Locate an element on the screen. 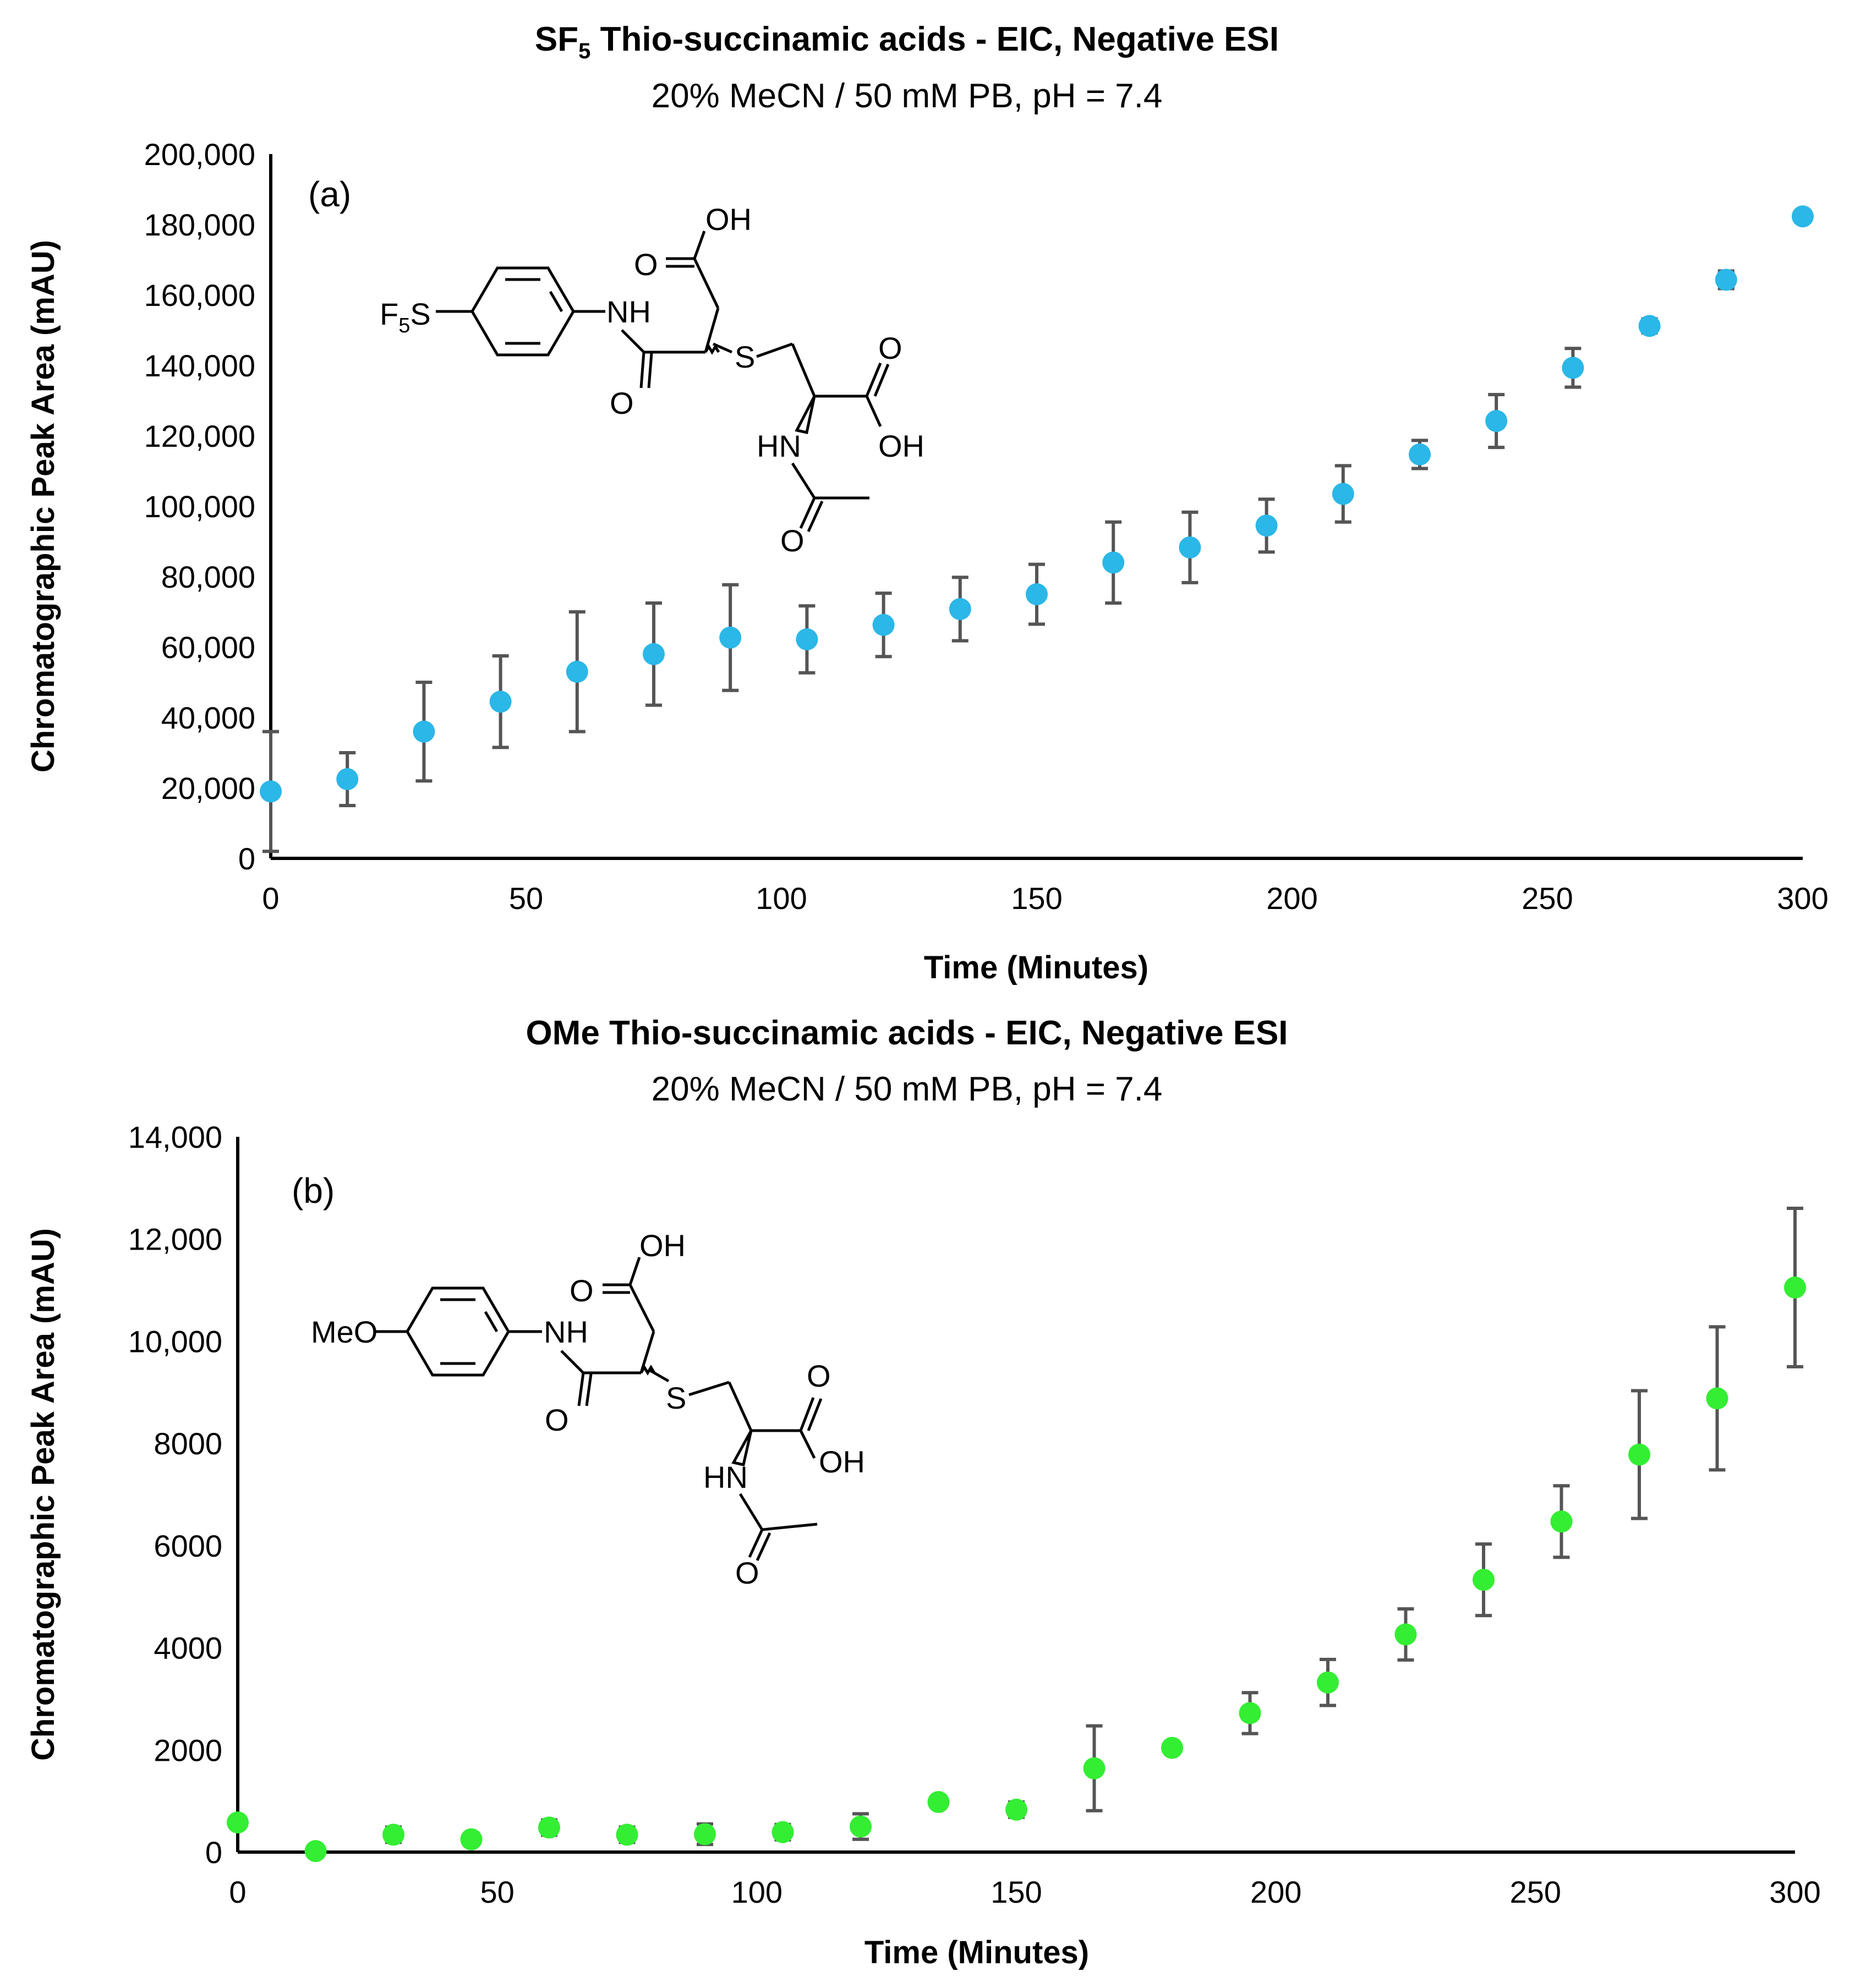 The image size is (1855, 1988). chart-b-y-tick-label: 12,000 is located at coordinates (175, 1239).